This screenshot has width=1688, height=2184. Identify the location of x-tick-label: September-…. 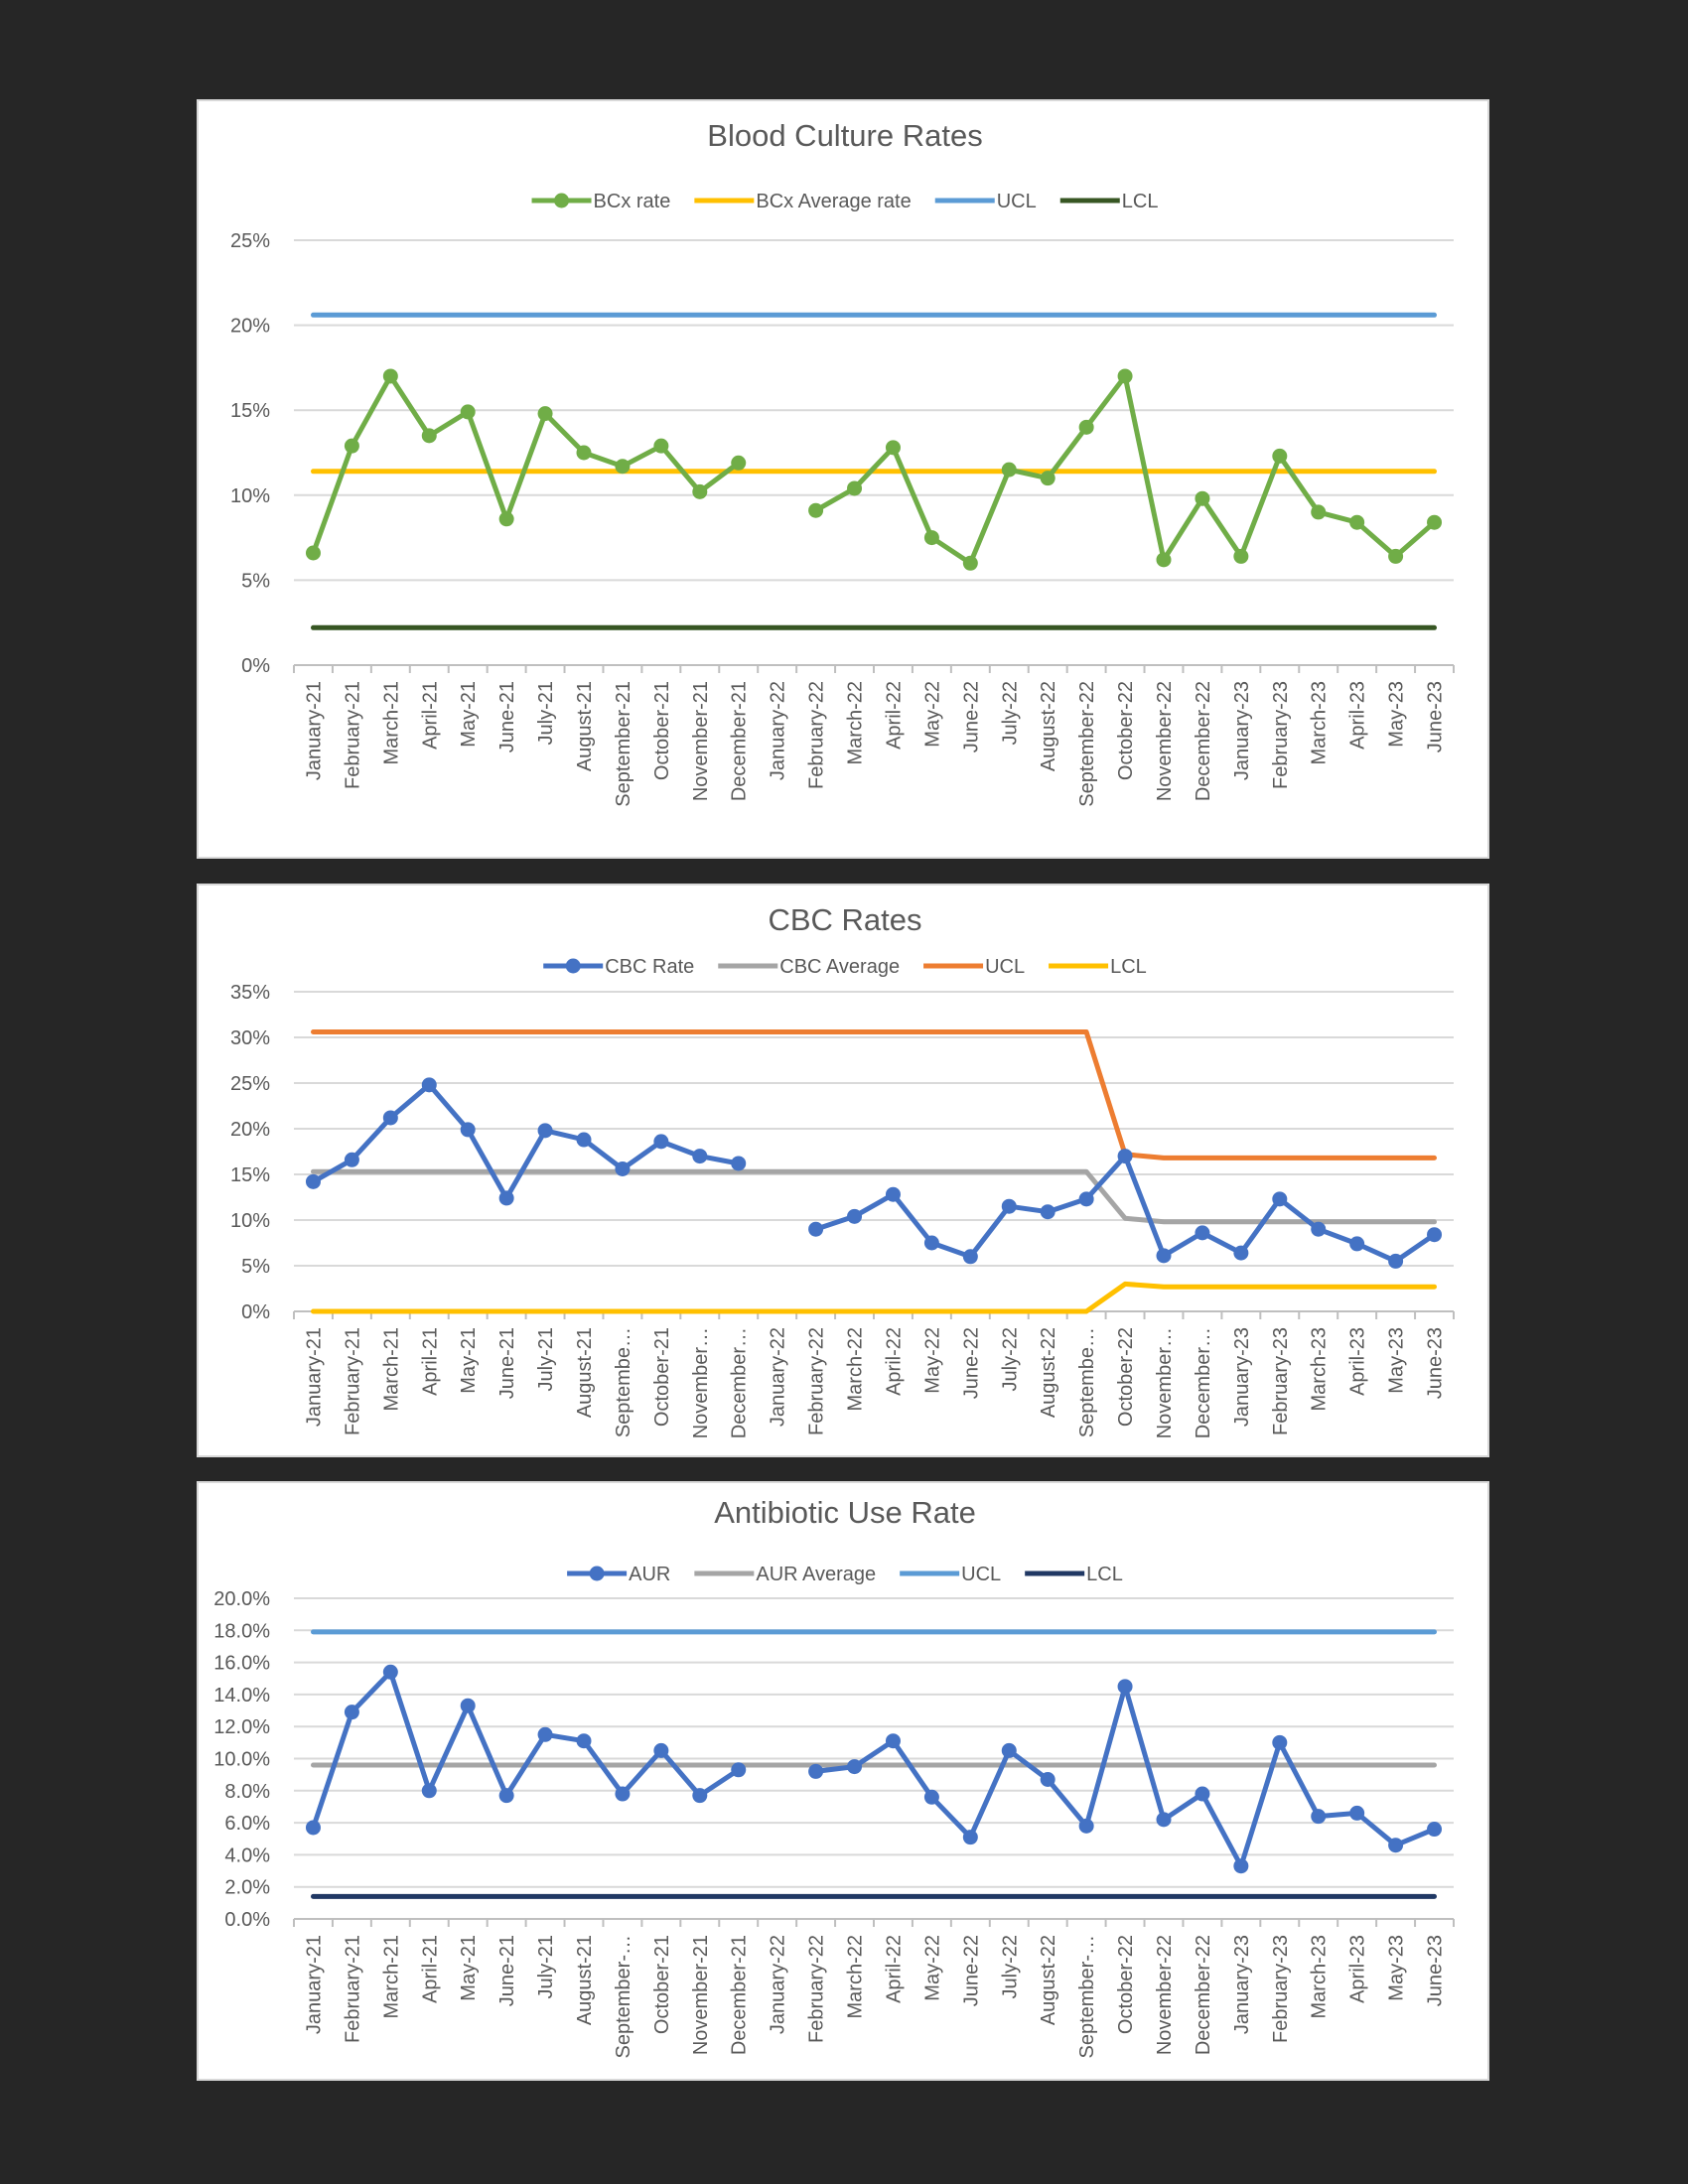
(623, 1997).